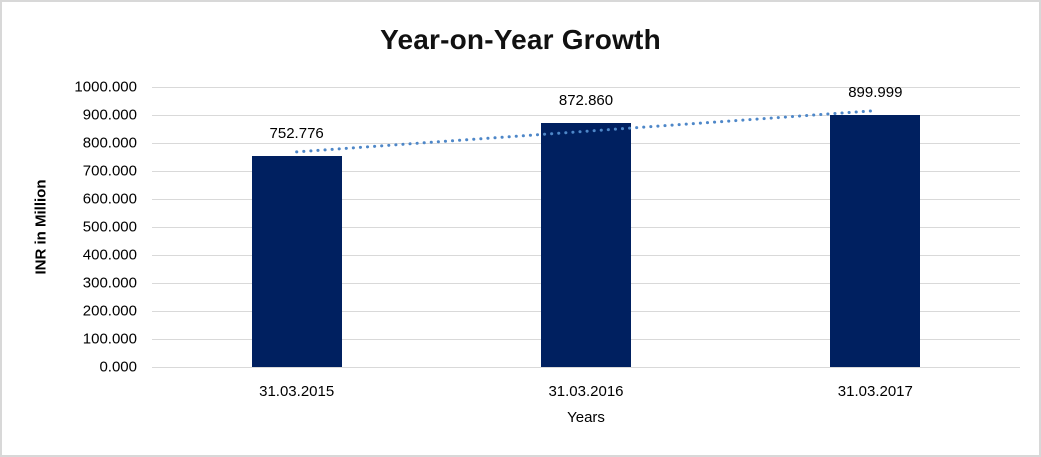 This screenshot has height=457, width=1041. Describe the element at coordinates (109, 311) in the screenshot. I see `y-tick-label: 200.000` at that location.